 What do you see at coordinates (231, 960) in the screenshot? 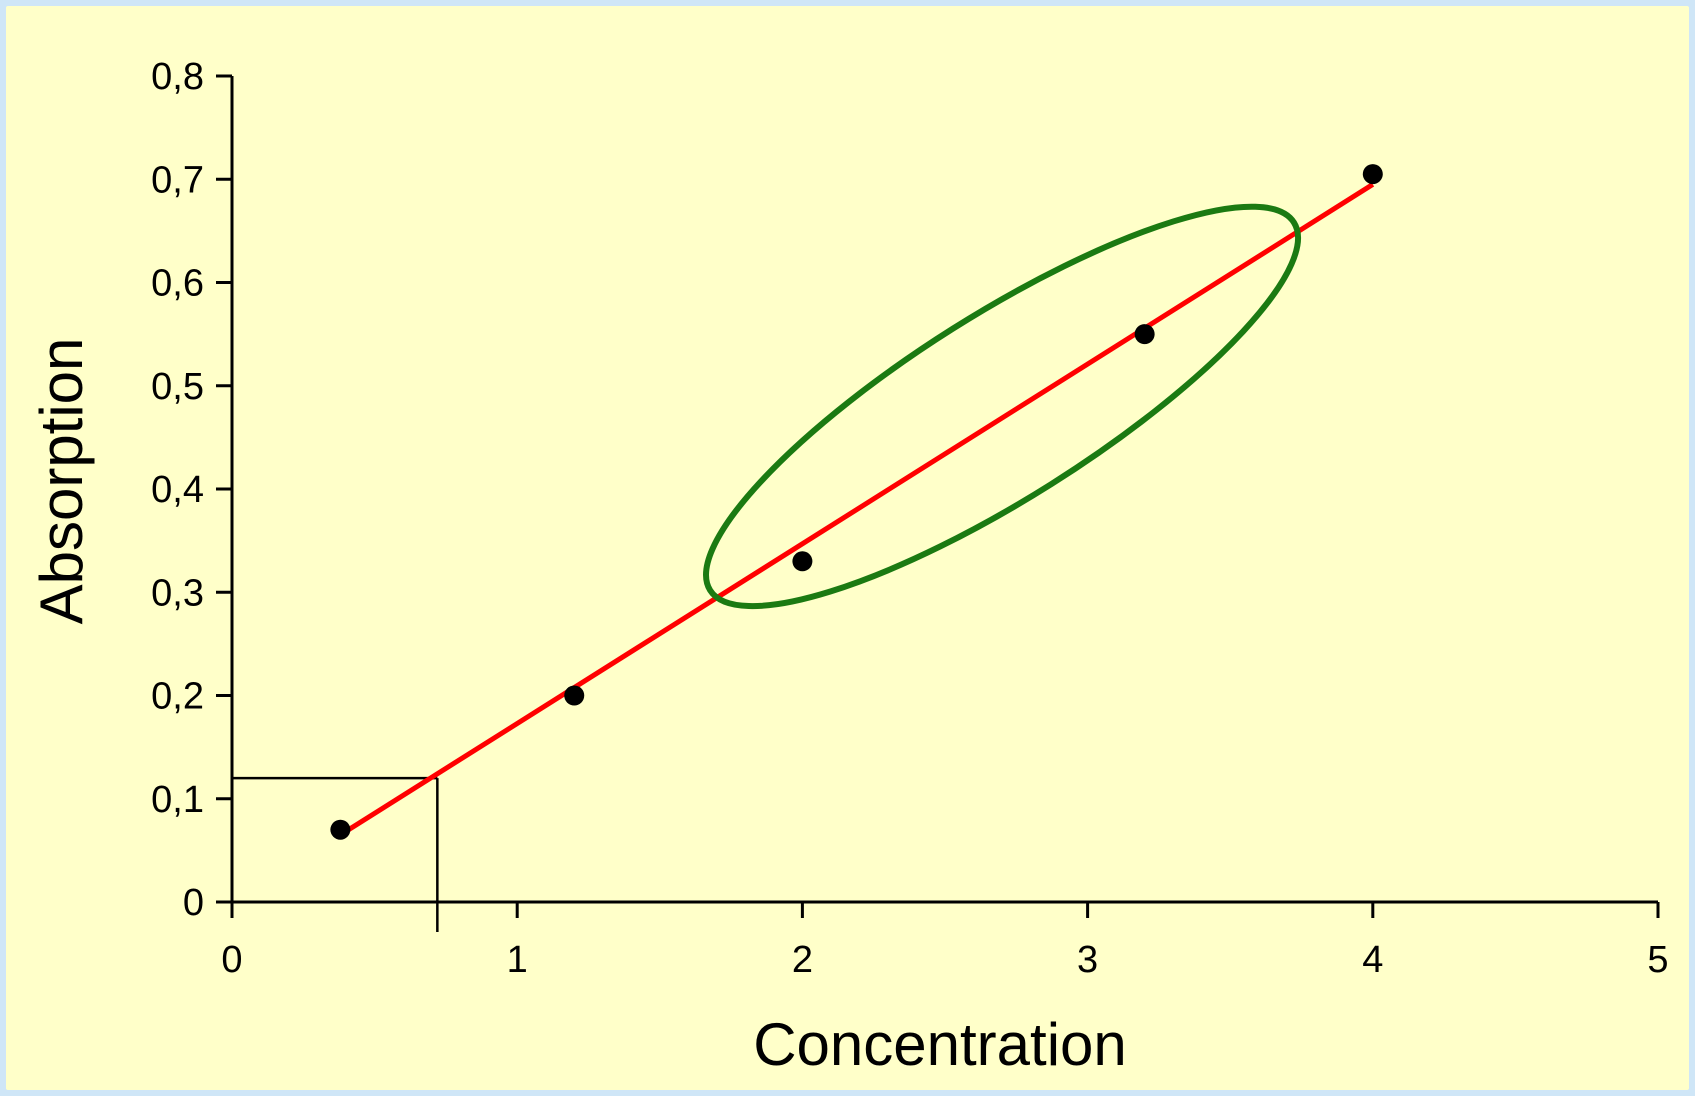
I see `x-tick-label: 0` at bounding box center [231, 960].